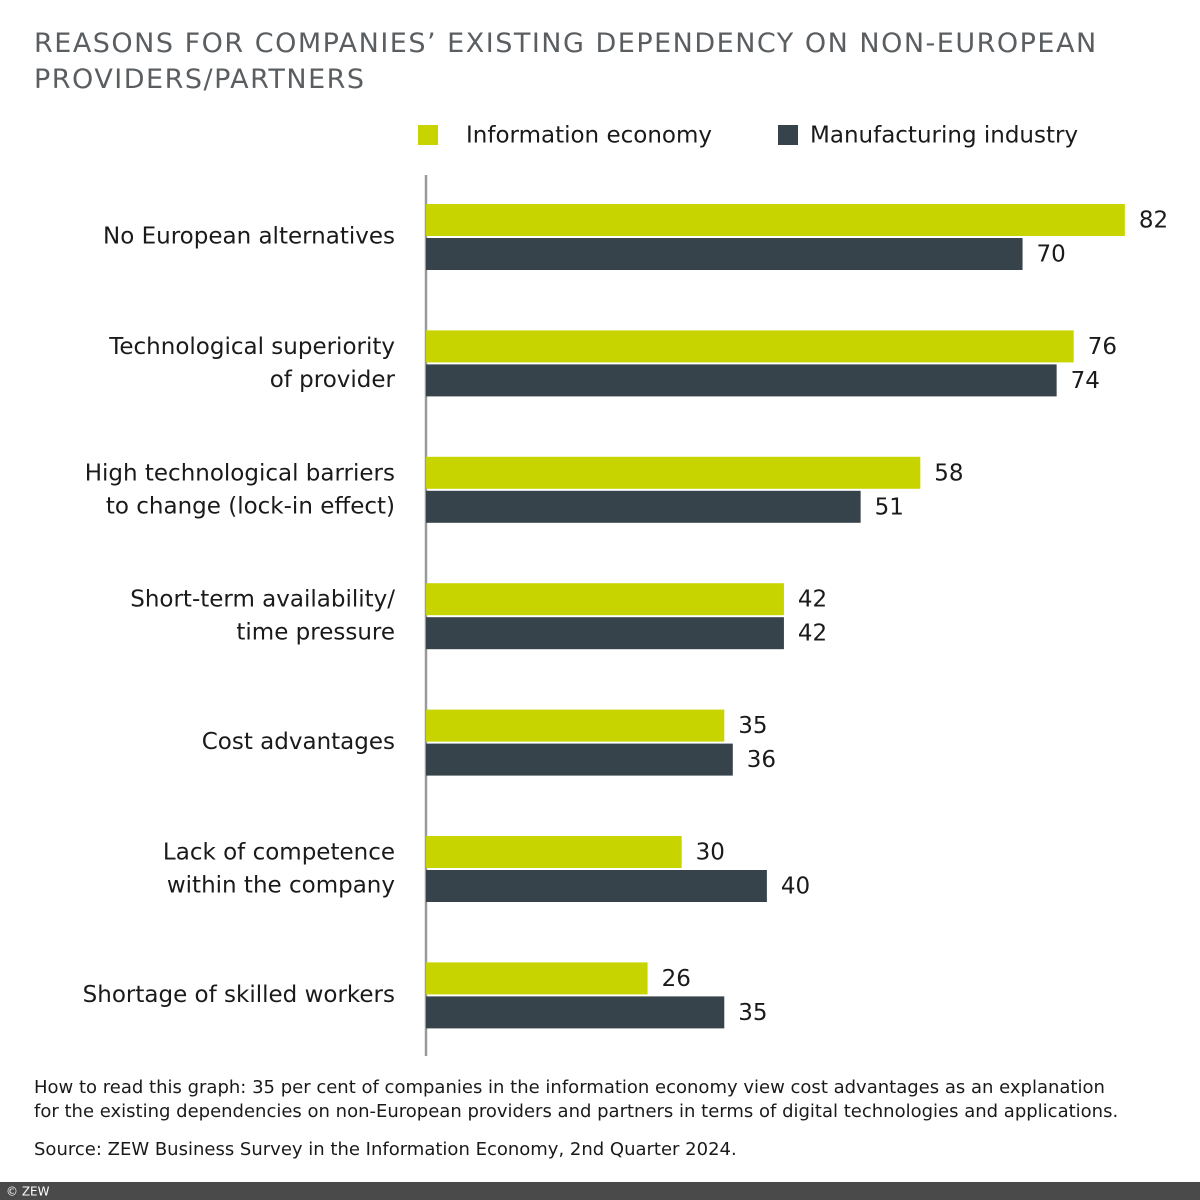 This screenshot has width=1200, height=1200. Describe the element at coordinates (249, 237) in the screenshot. I see `category-label: No European alternatives` at that location.